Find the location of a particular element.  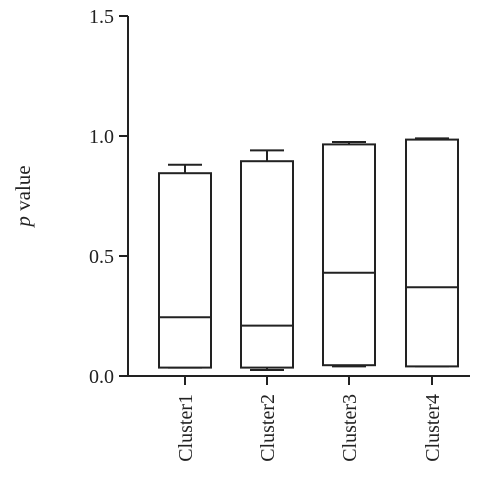

y-tick-label: 0.5 is located at coordinates (101, 257).